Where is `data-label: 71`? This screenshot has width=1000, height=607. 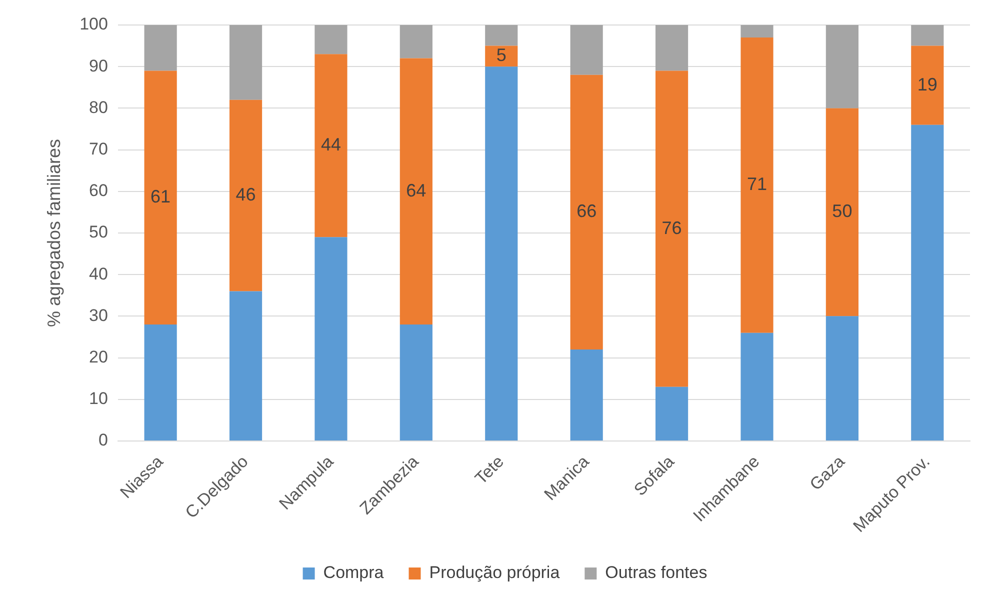
data-label: 71 is located at coordinates (757, 184).